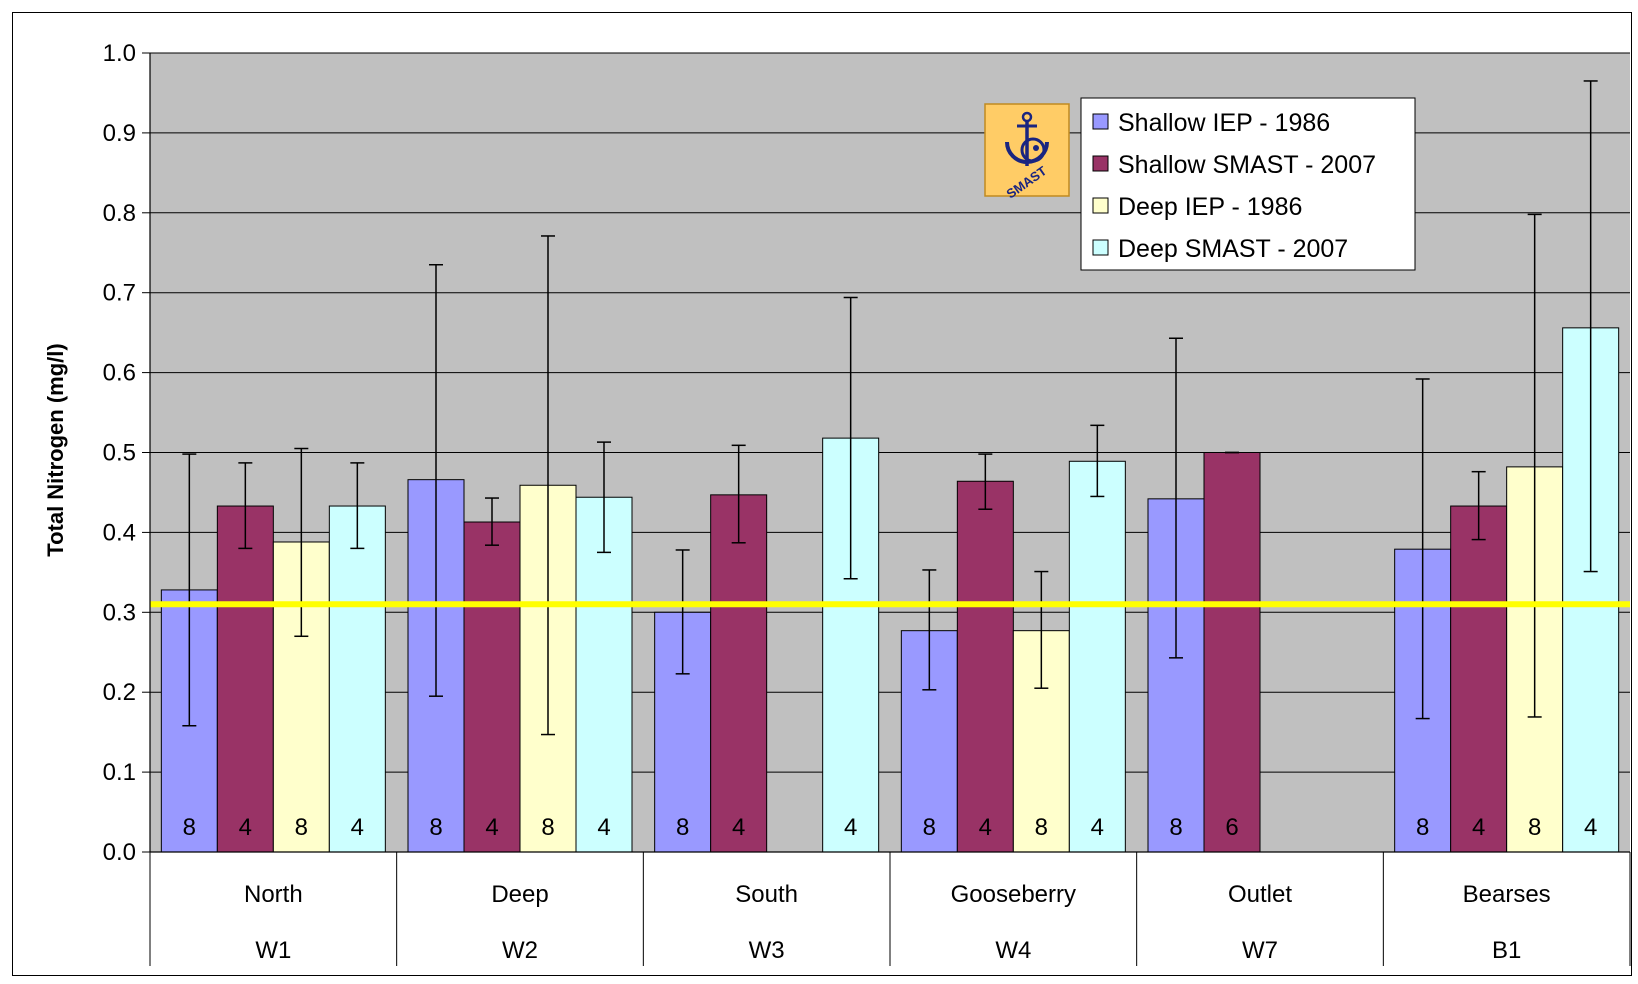 This screenshot has height=984, width=1638. What do you see at coordinates (273, 950) in the screenshot?
I see `x-subcategory-label: W1` at bounding box center [273, 950].